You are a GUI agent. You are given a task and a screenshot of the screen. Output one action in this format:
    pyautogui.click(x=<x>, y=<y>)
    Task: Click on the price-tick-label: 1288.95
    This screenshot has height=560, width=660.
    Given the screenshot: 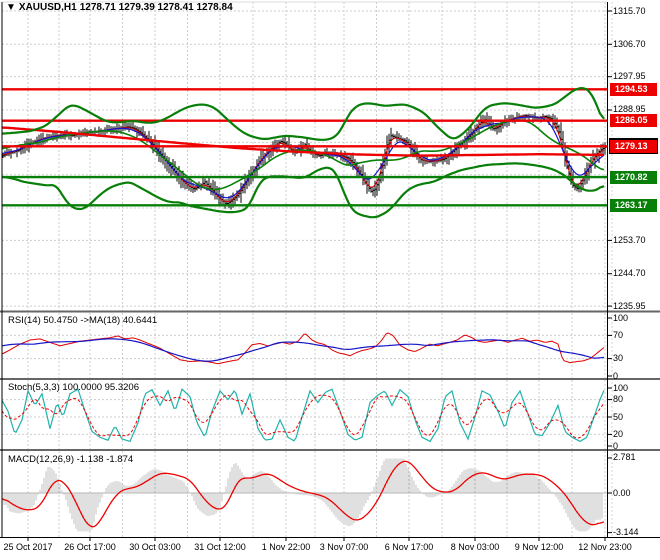 What is the action you would take?
    pyautogui.click(x=629, y=109)
    